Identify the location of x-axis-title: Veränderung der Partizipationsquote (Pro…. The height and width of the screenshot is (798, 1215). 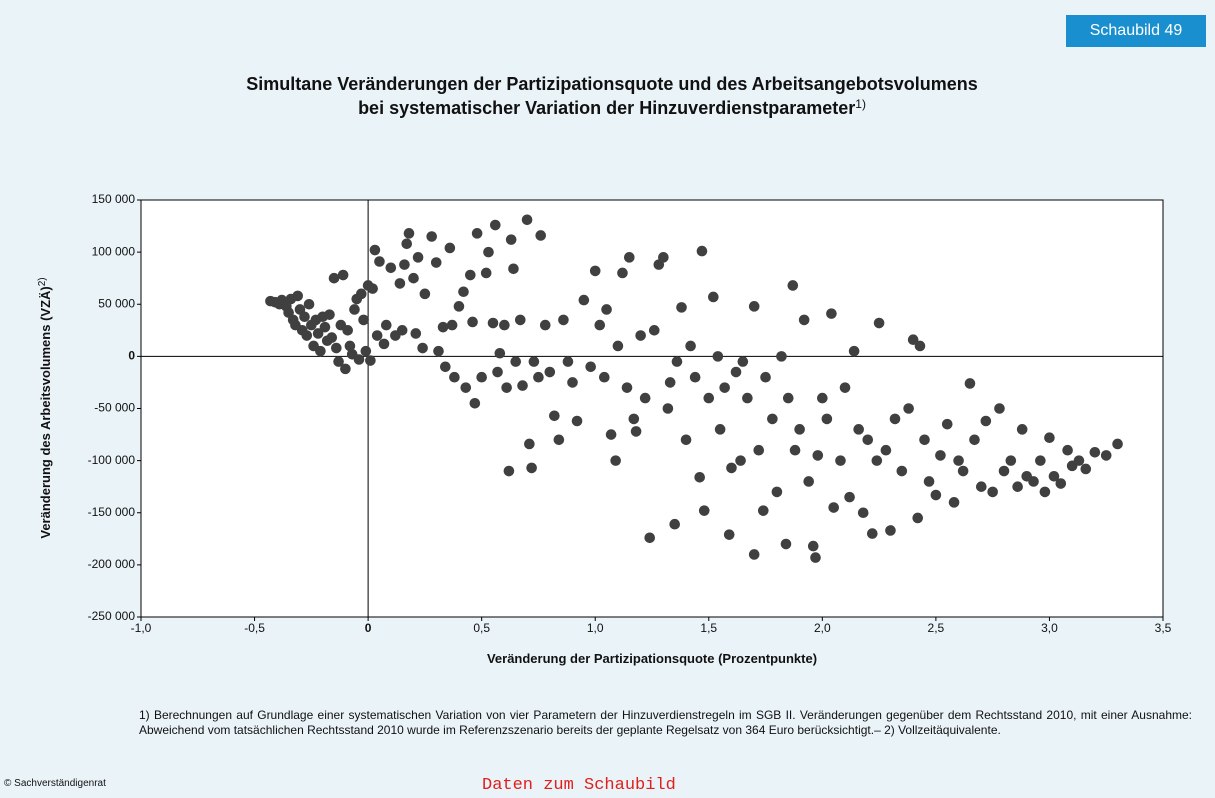
(652, 658).